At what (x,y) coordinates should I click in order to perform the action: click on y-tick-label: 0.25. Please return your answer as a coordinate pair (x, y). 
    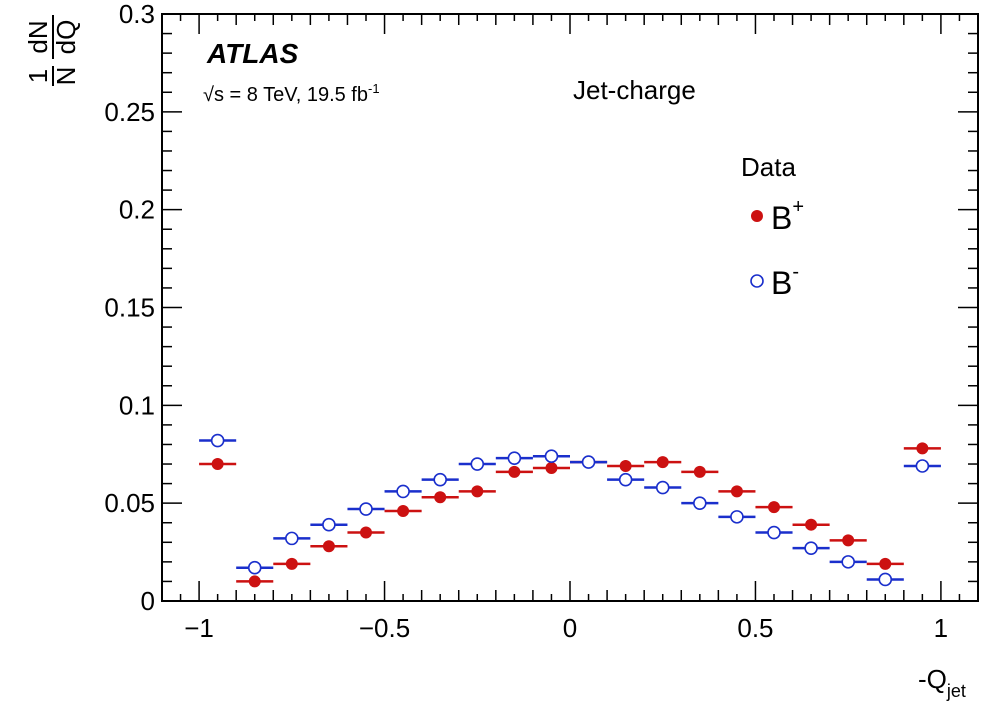
    Looking at the image, I should click on (129, 112).